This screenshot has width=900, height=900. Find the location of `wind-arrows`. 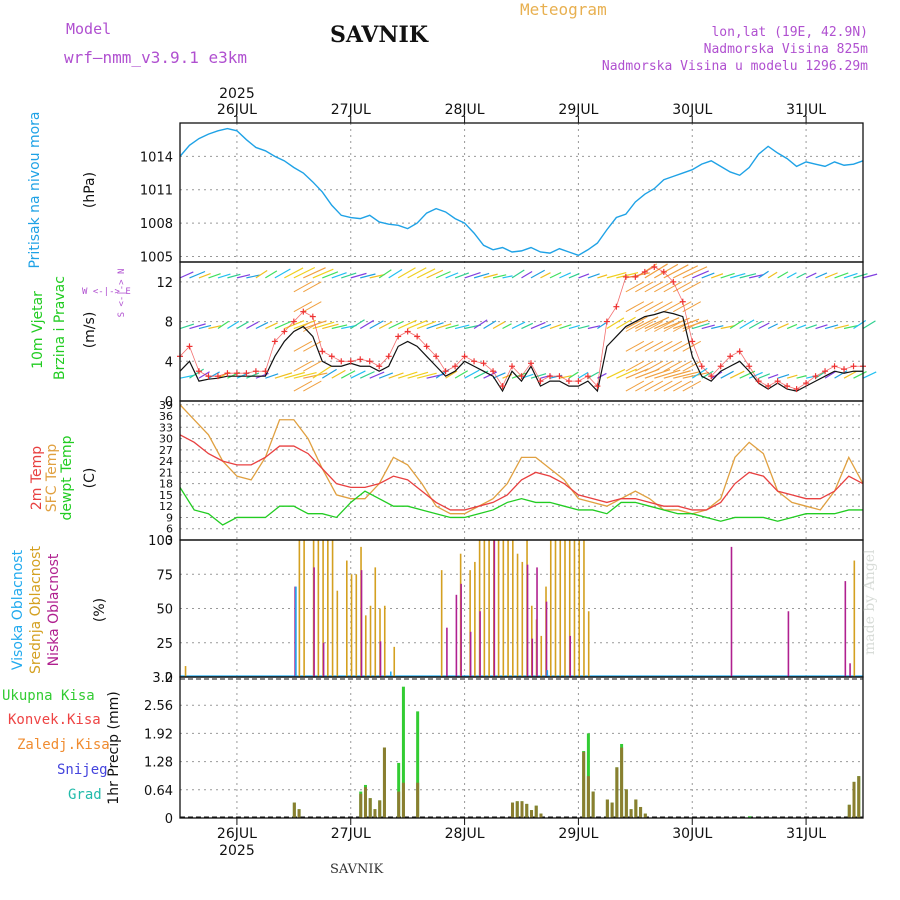

wind-arrows is located at coordinates (528, 327).